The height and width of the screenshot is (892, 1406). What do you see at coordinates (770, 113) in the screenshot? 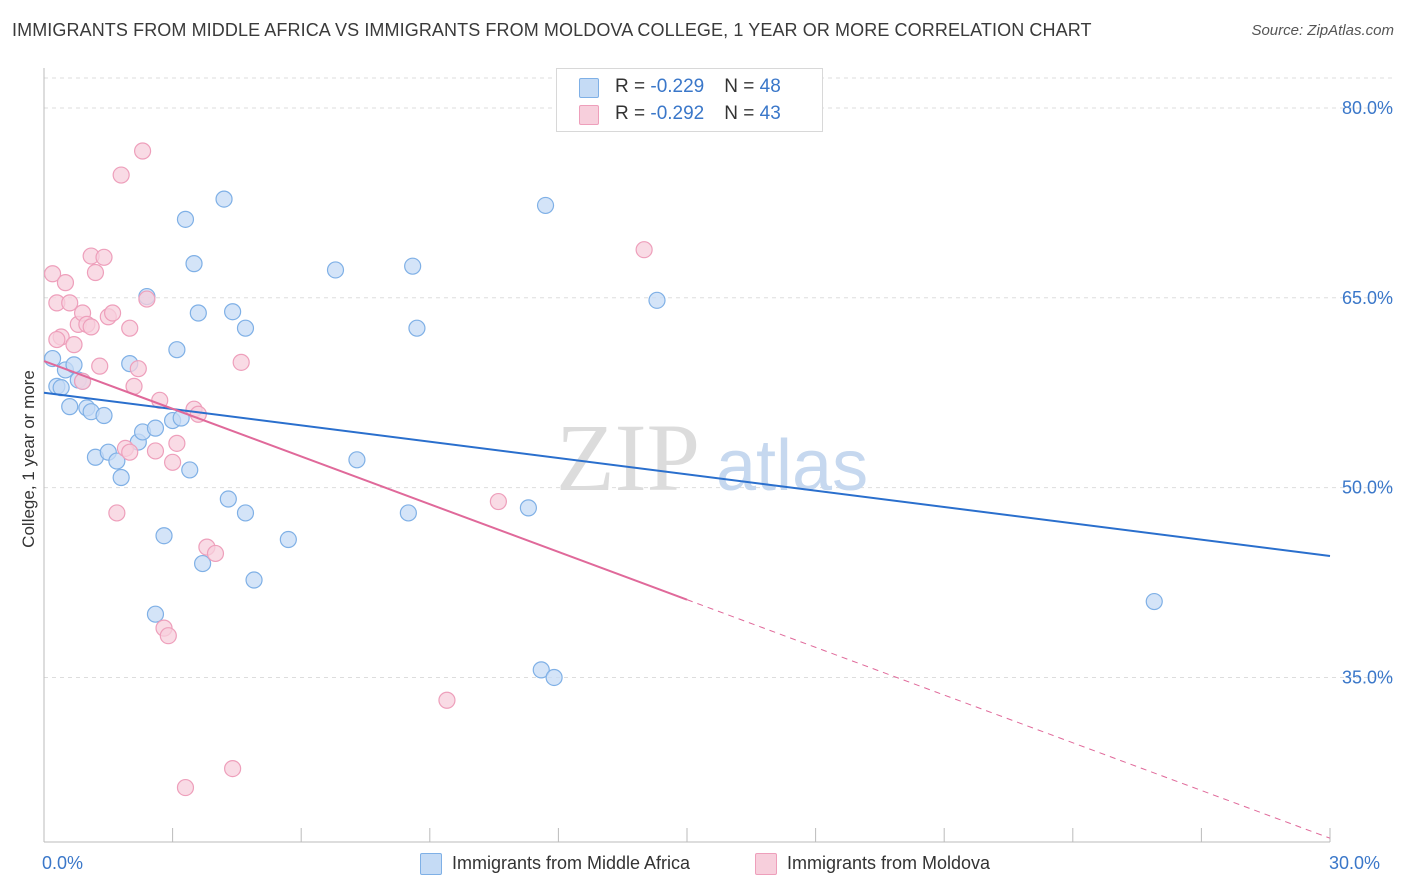
I see `n-value: 43` at bounding box center [770, 113].